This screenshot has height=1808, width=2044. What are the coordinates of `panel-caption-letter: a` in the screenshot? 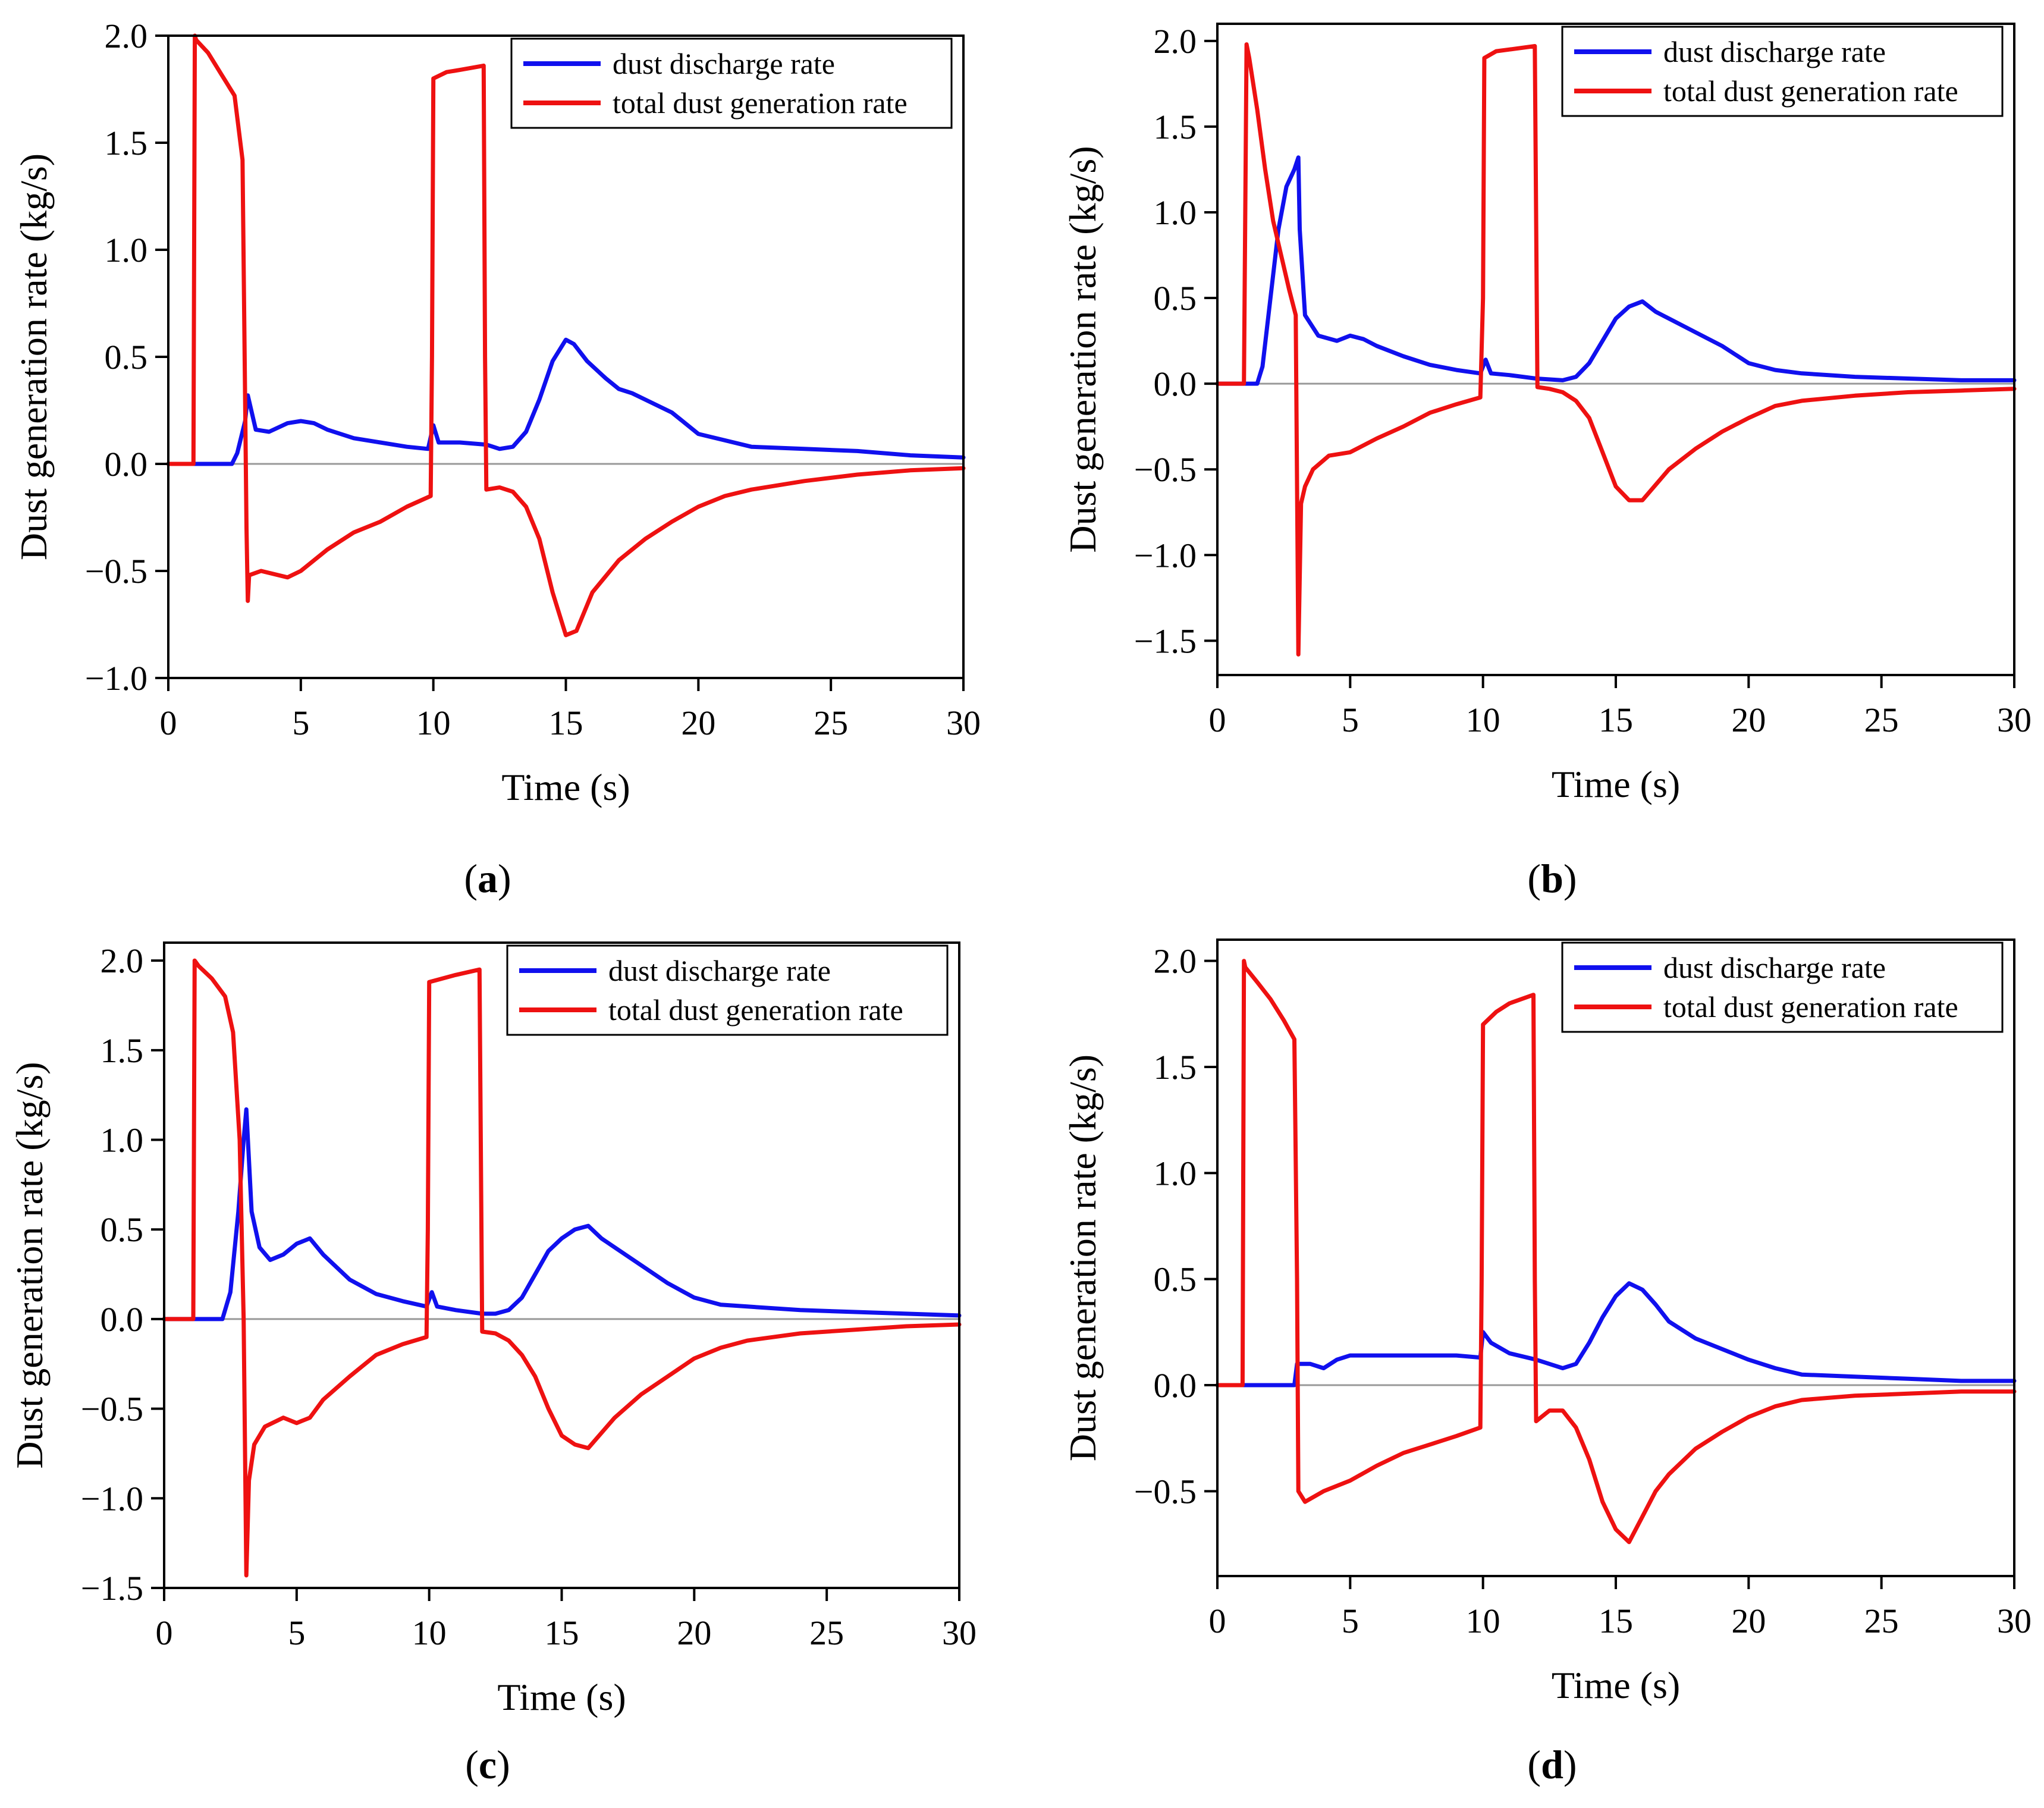 It's located at (488, 878).